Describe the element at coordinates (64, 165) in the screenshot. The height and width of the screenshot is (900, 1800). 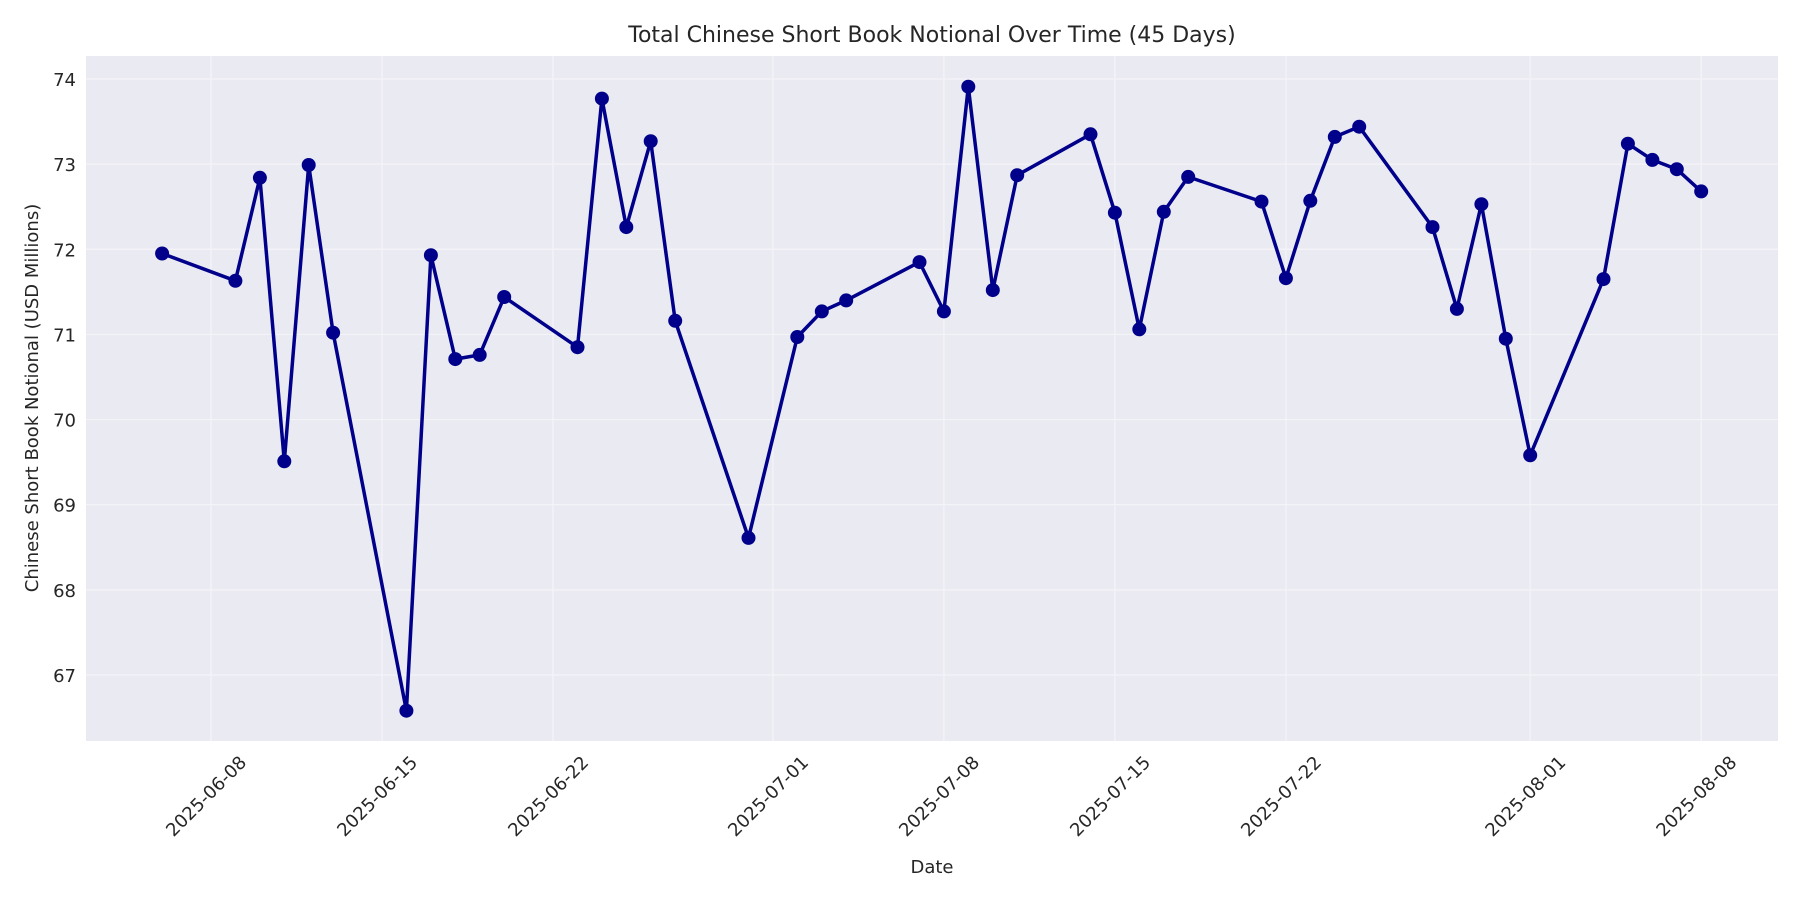
I see `y-tick-label: 73` at that location.